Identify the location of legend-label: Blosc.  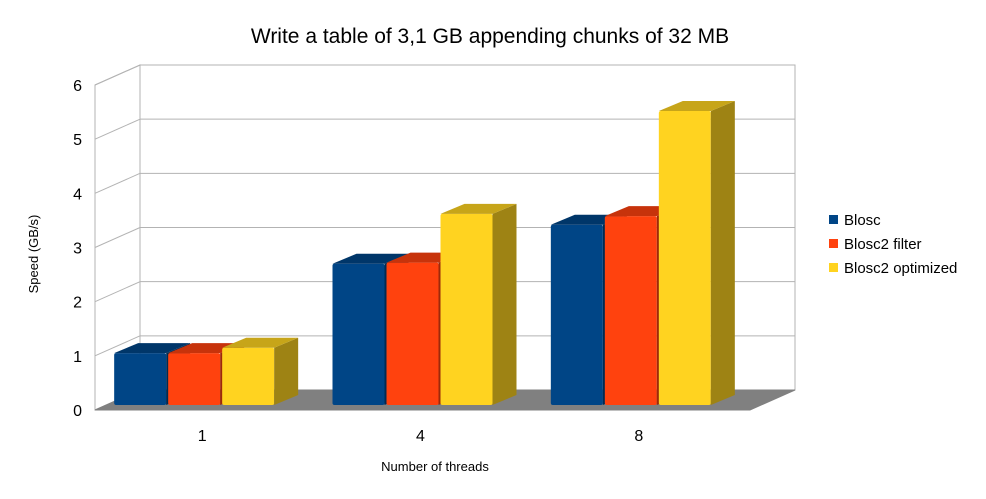
(862, 220).